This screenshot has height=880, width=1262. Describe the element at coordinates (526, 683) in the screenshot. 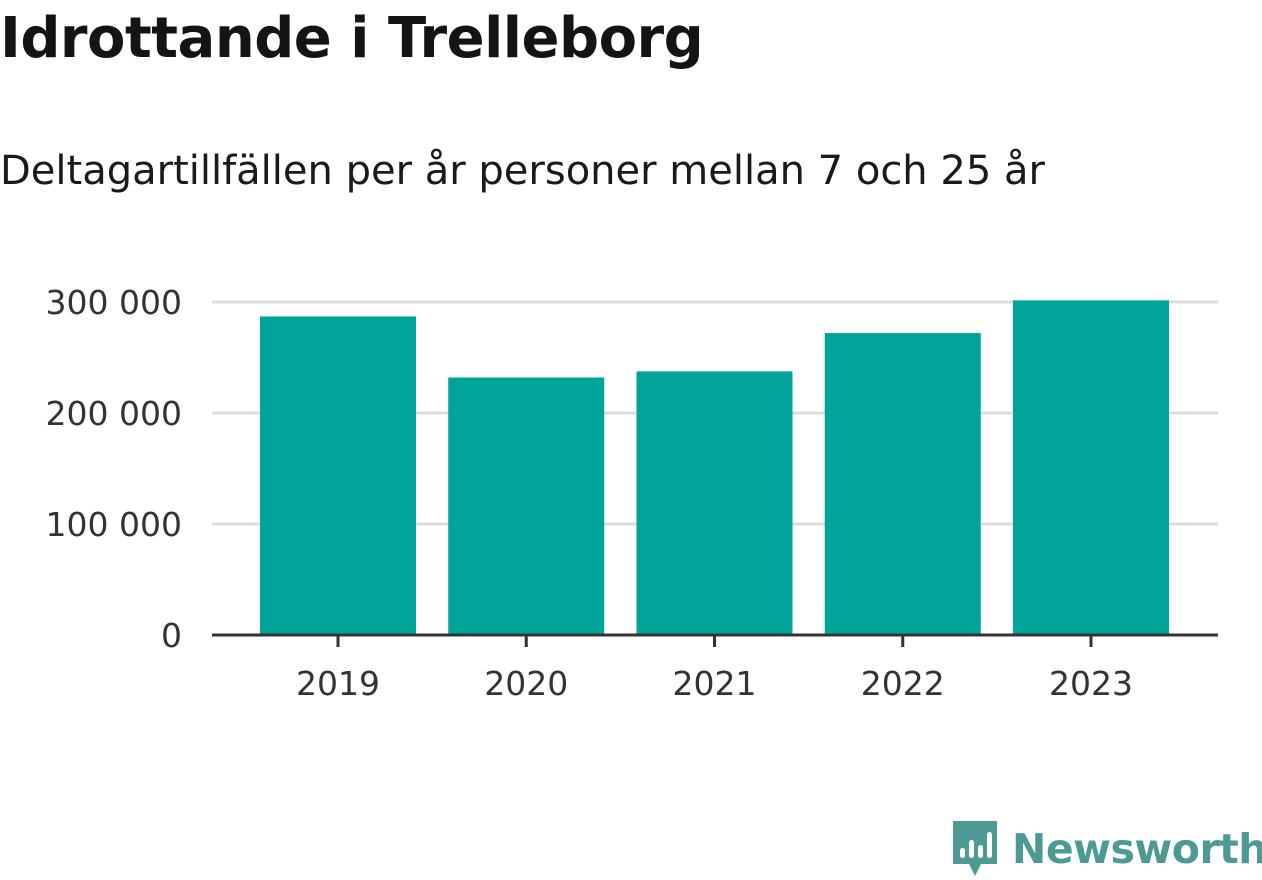

I see `x-tick-label: 2020` at that location.